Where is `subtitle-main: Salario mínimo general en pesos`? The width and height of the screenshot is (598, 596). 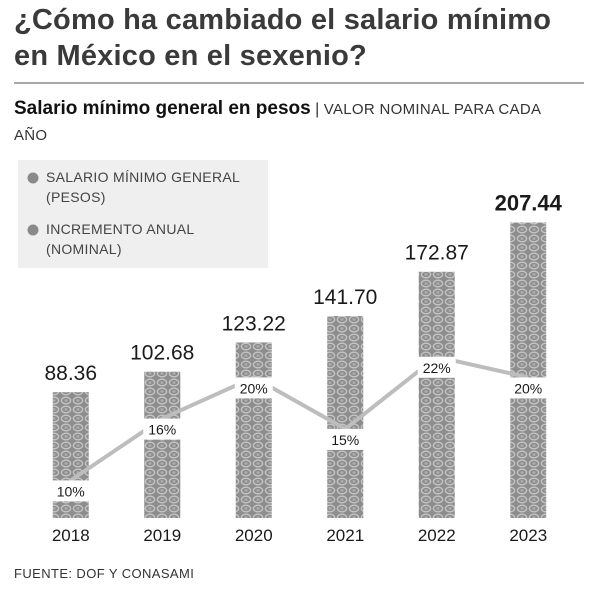 subtitle-main: Salario mínimo general en pesos is located at coordinates (162, 108).